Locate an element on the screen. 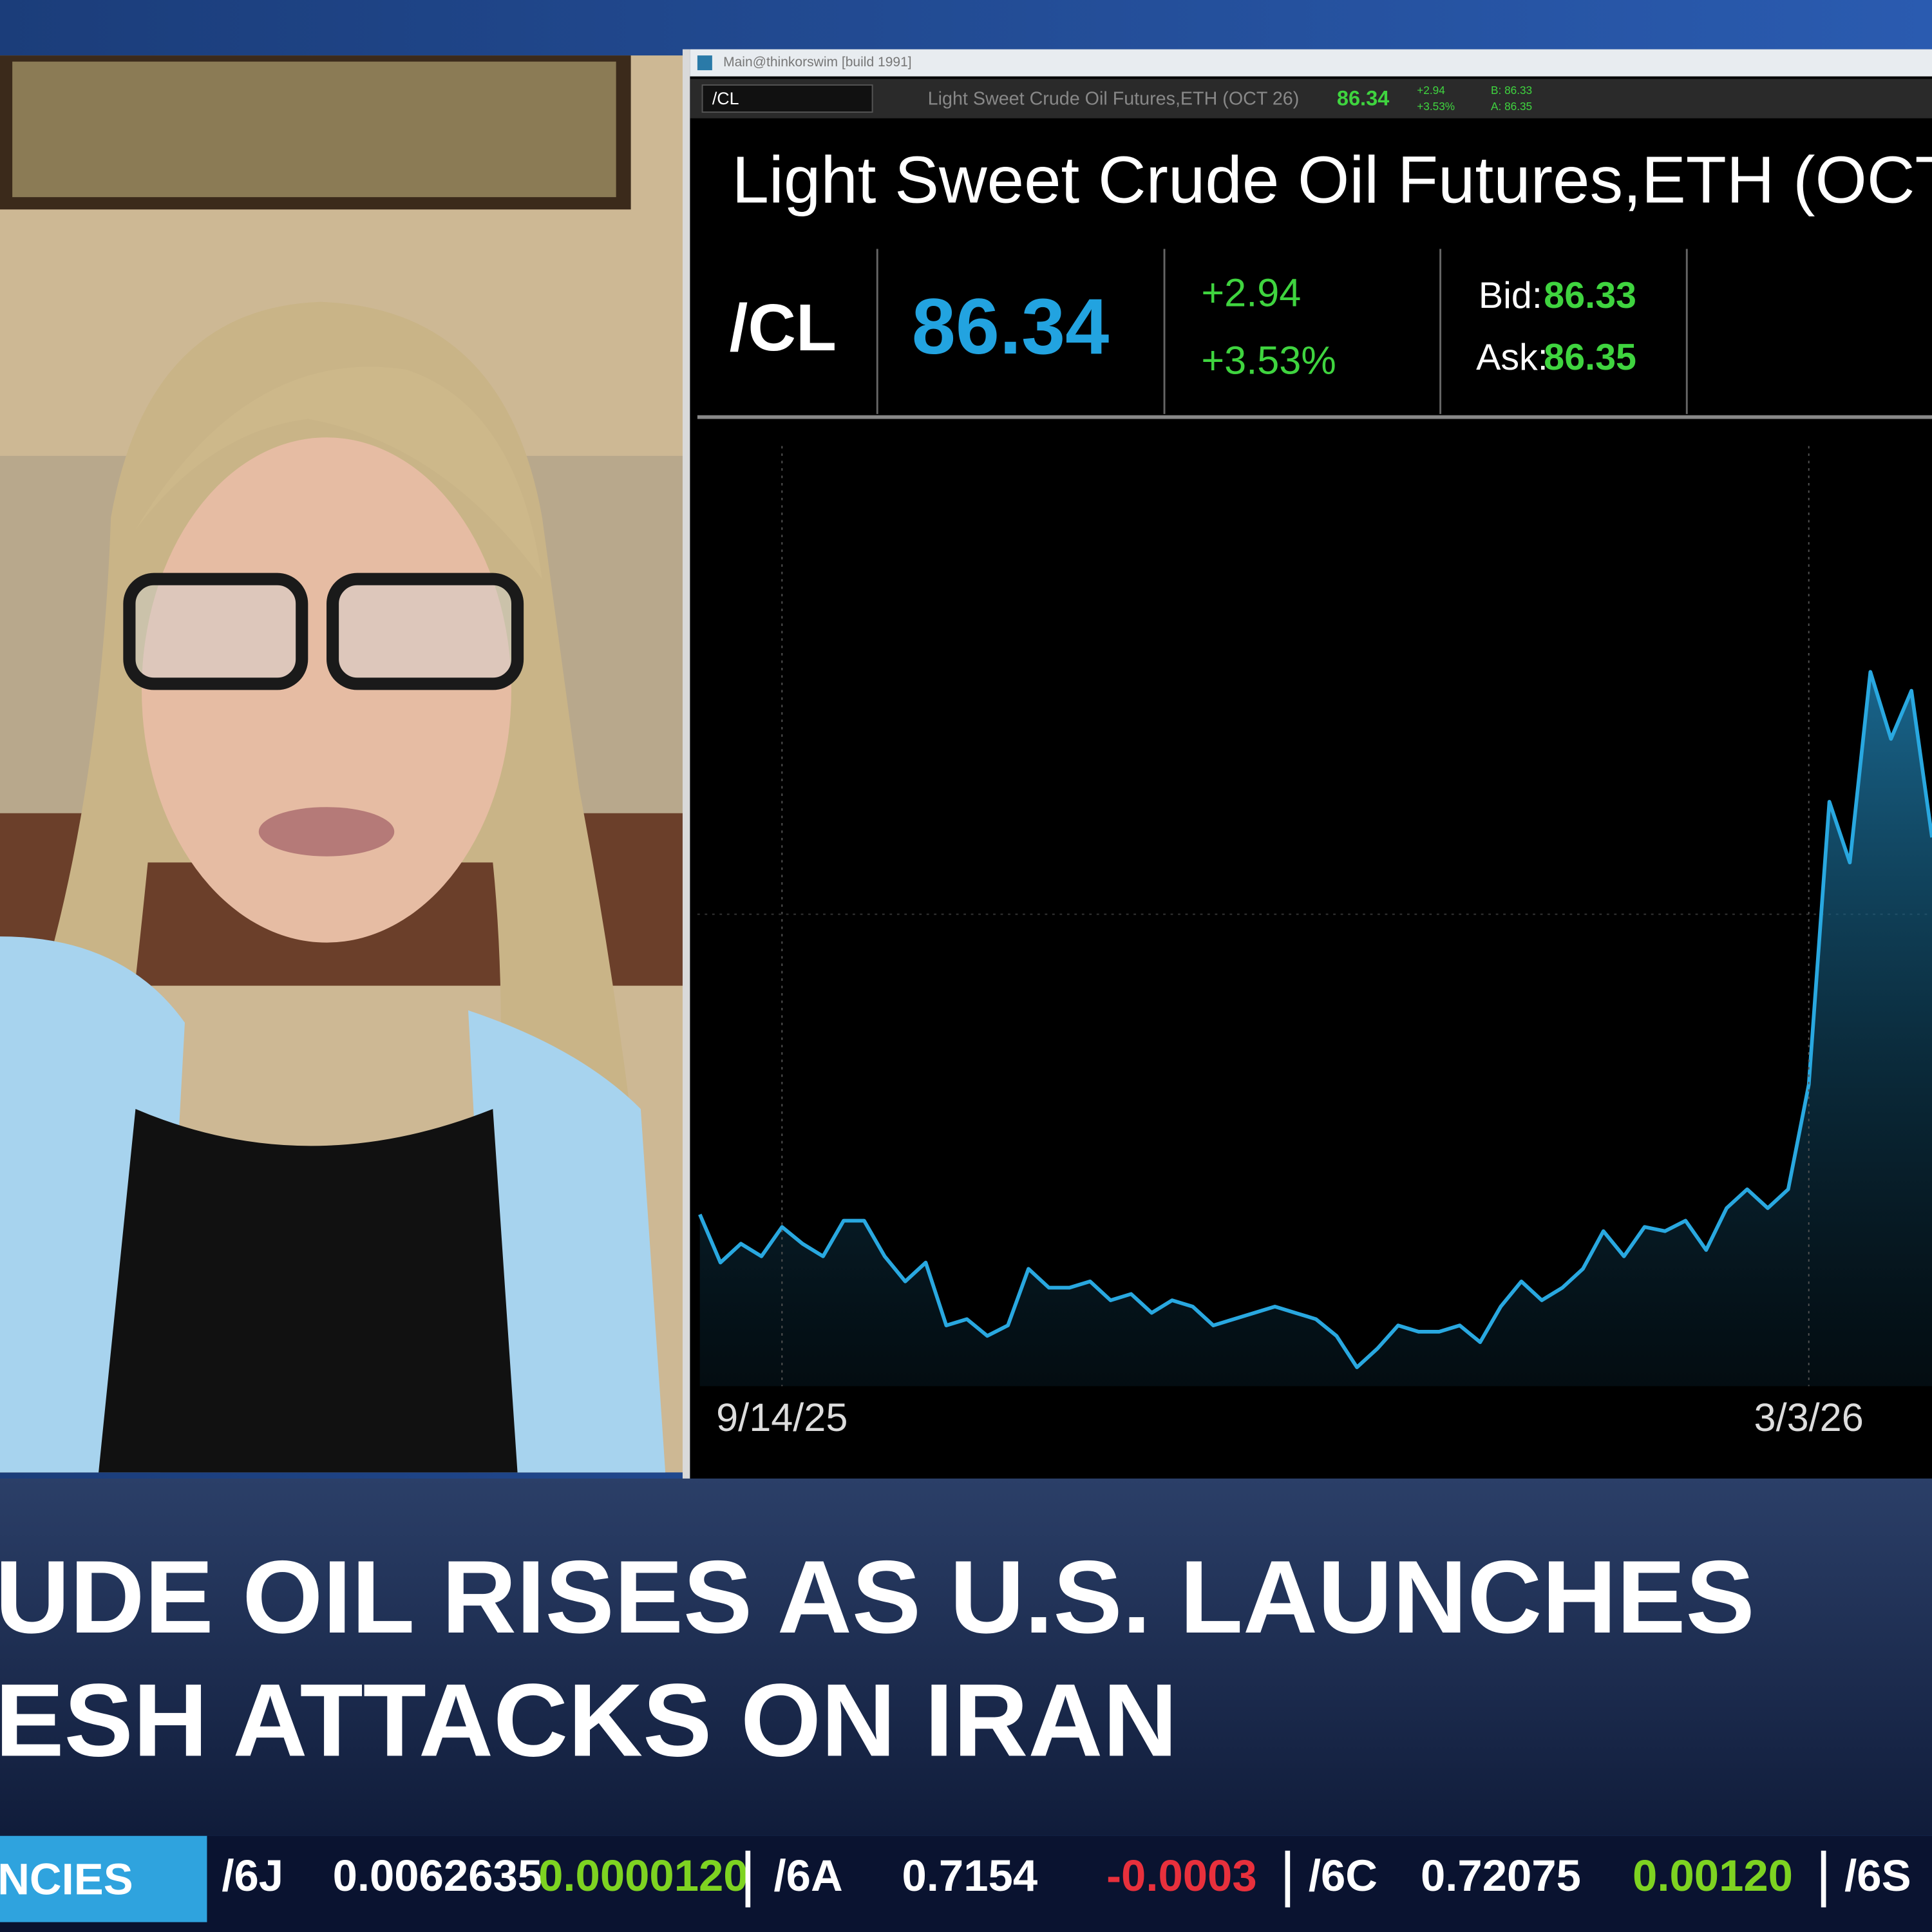  symbol-input is located at coordinates (787, 99).